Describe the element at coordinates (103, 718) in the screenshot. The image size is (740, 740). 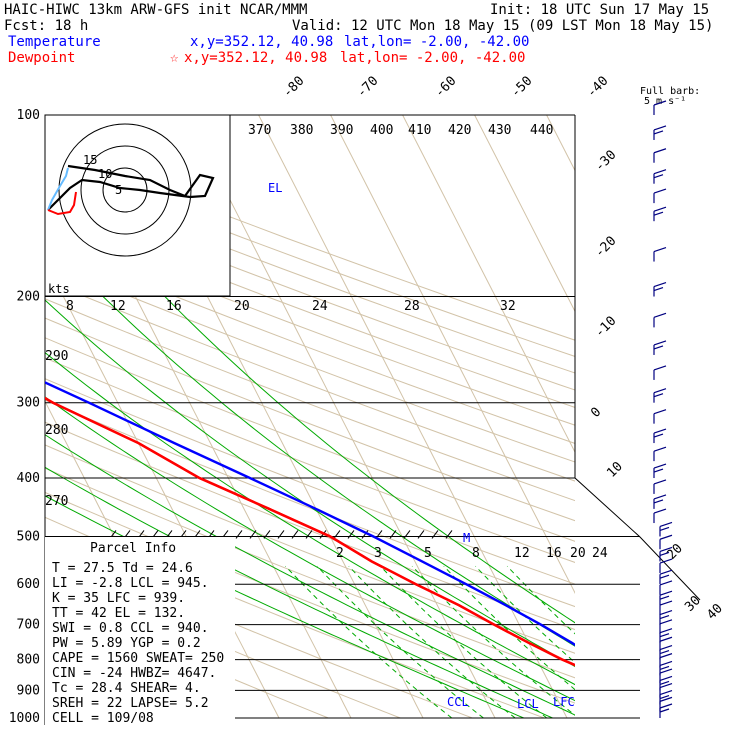
I see `parcel-info-row: CELL = 109/08` at that location.